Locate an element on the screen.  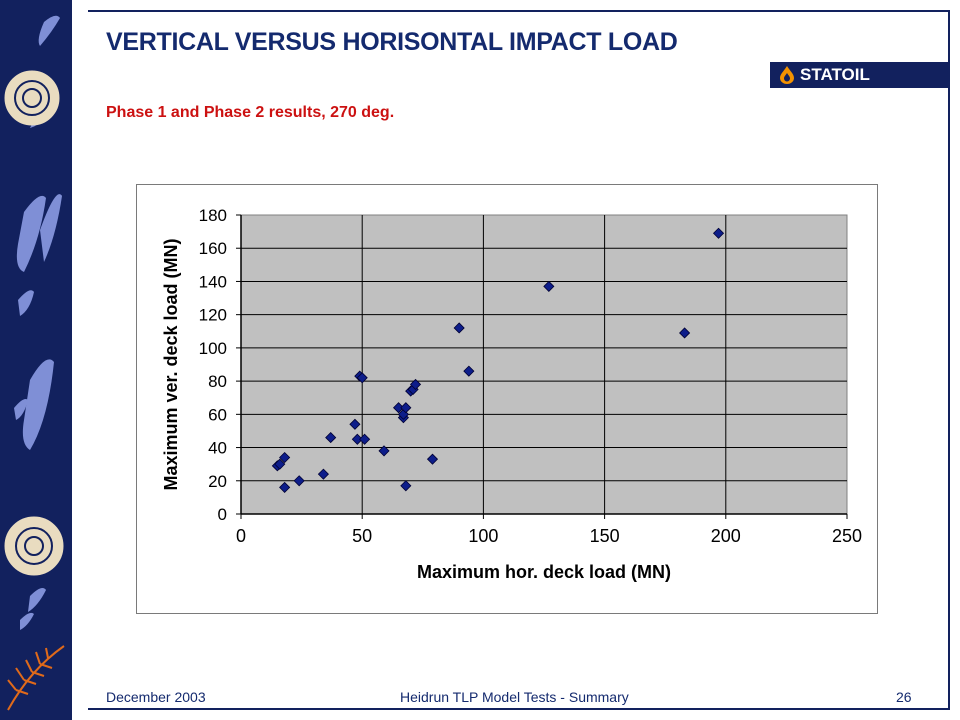
x-tick-label: 200 is located at coordinates (726, 536).